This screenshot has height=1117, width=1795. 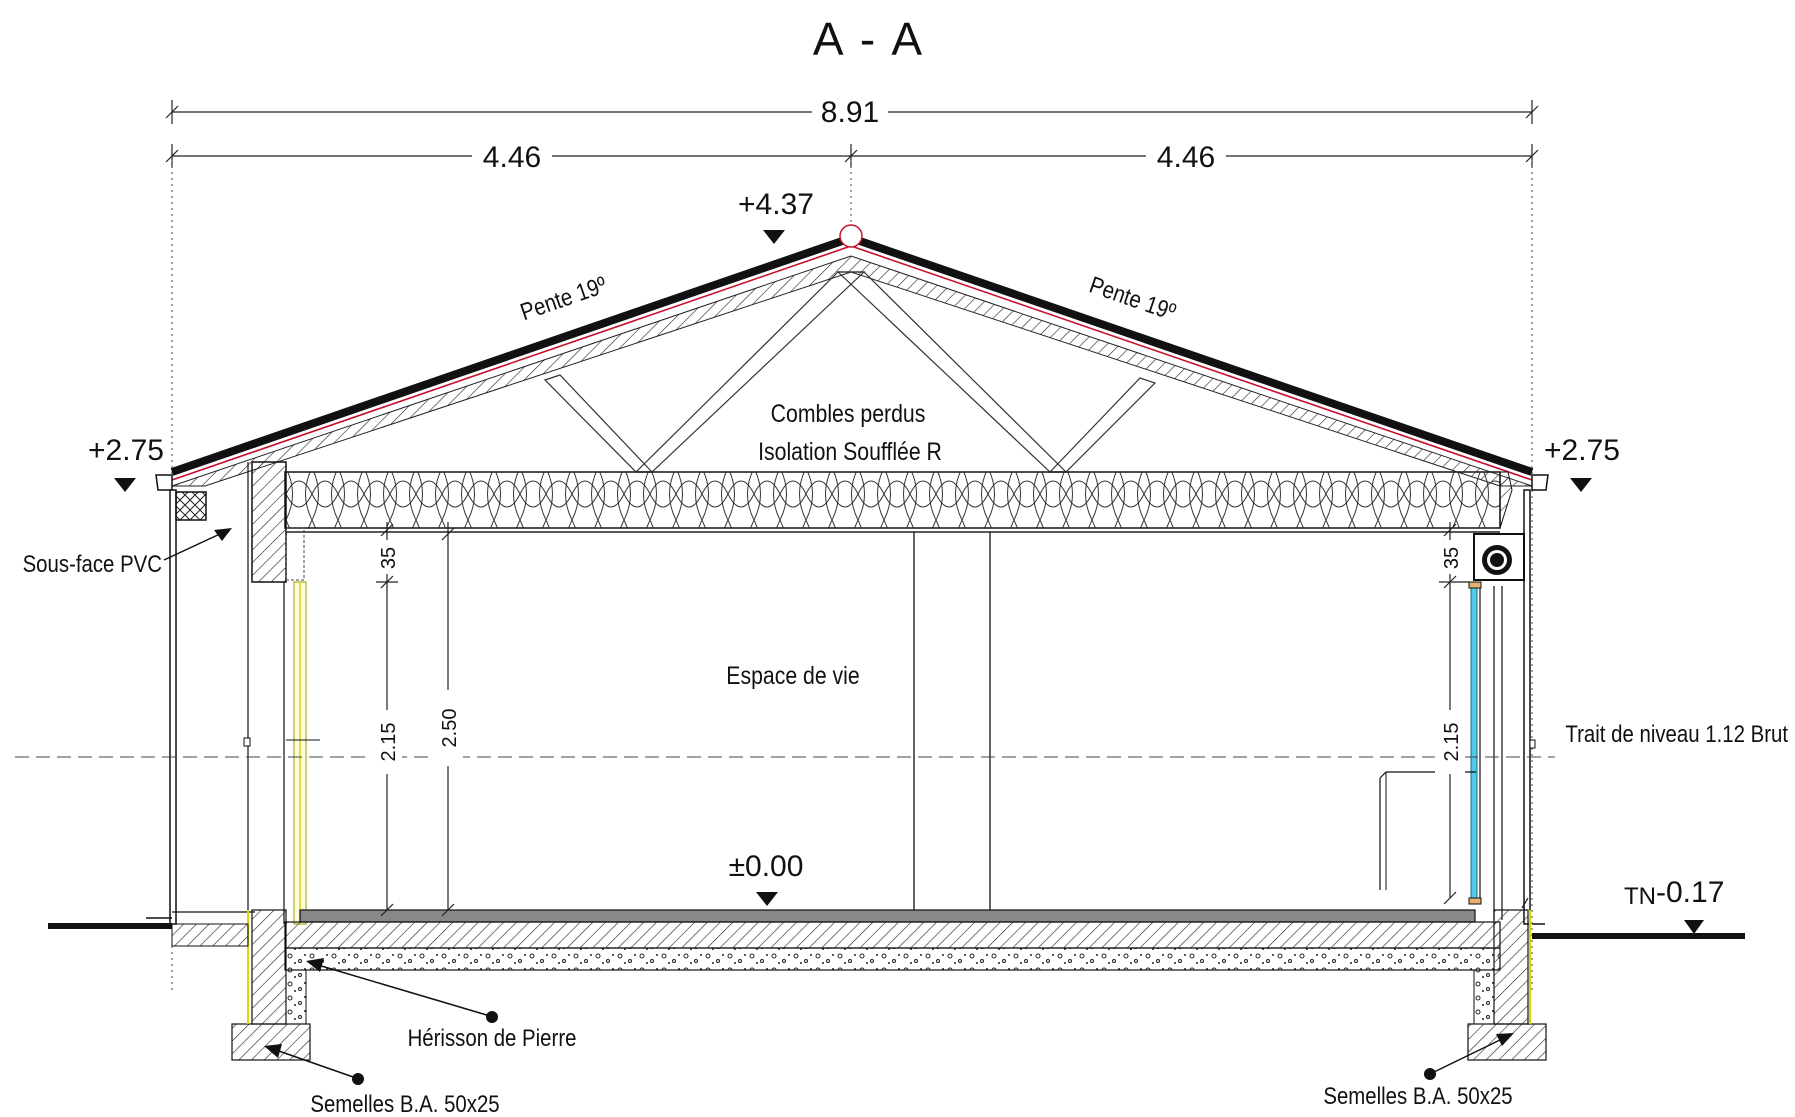 I want to click on leader-footing-left, so click(x=314, y=1064).